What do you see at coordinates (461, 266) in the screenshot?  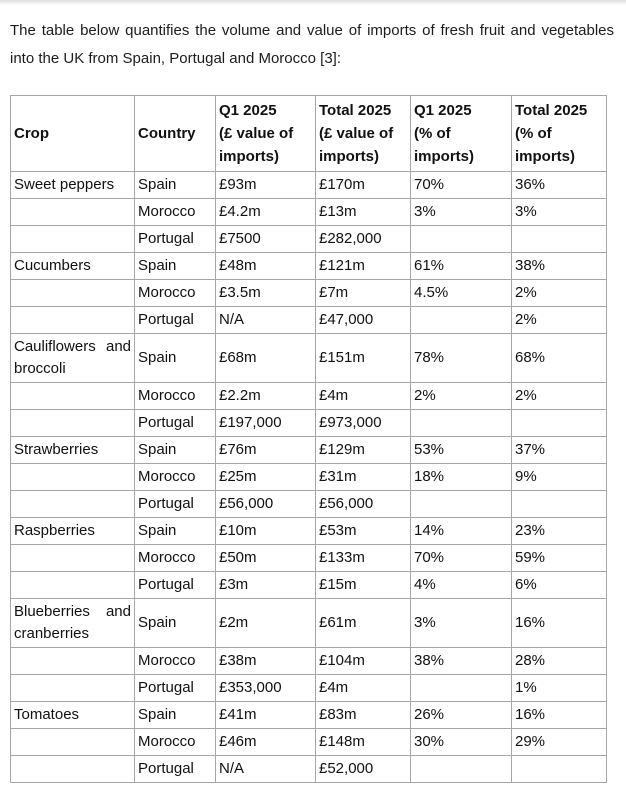 I see `cell-q1-pct: 61%` at bounding box center [461, 266].